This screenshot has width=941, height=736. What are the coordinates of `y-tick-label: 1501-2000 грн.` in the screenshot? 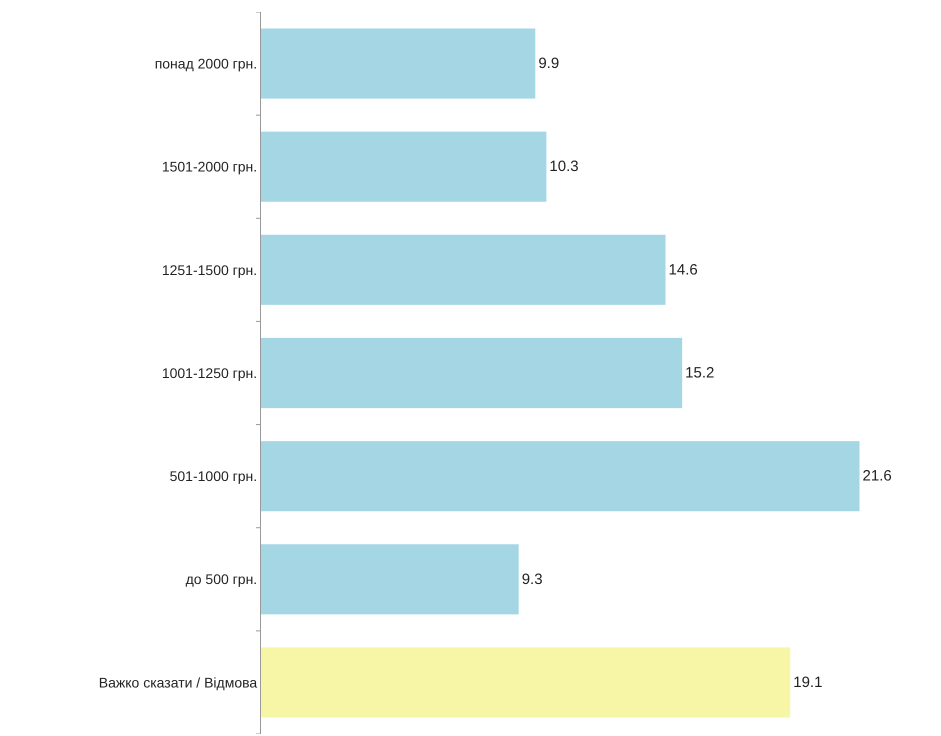 It's located at (210, 166).